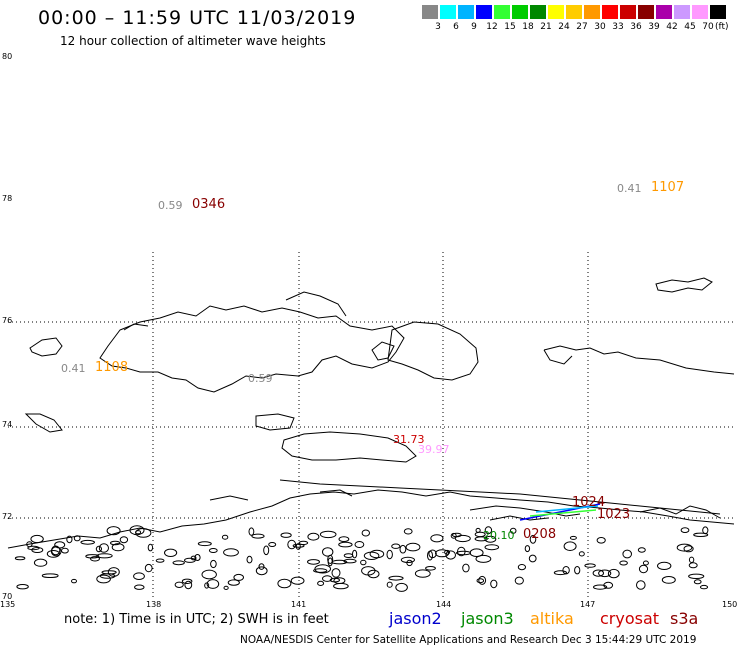  What do you see at coordinates (636, 27) in the screenshot?
I see `legend-label: 36` at bounding box center [636, 27].